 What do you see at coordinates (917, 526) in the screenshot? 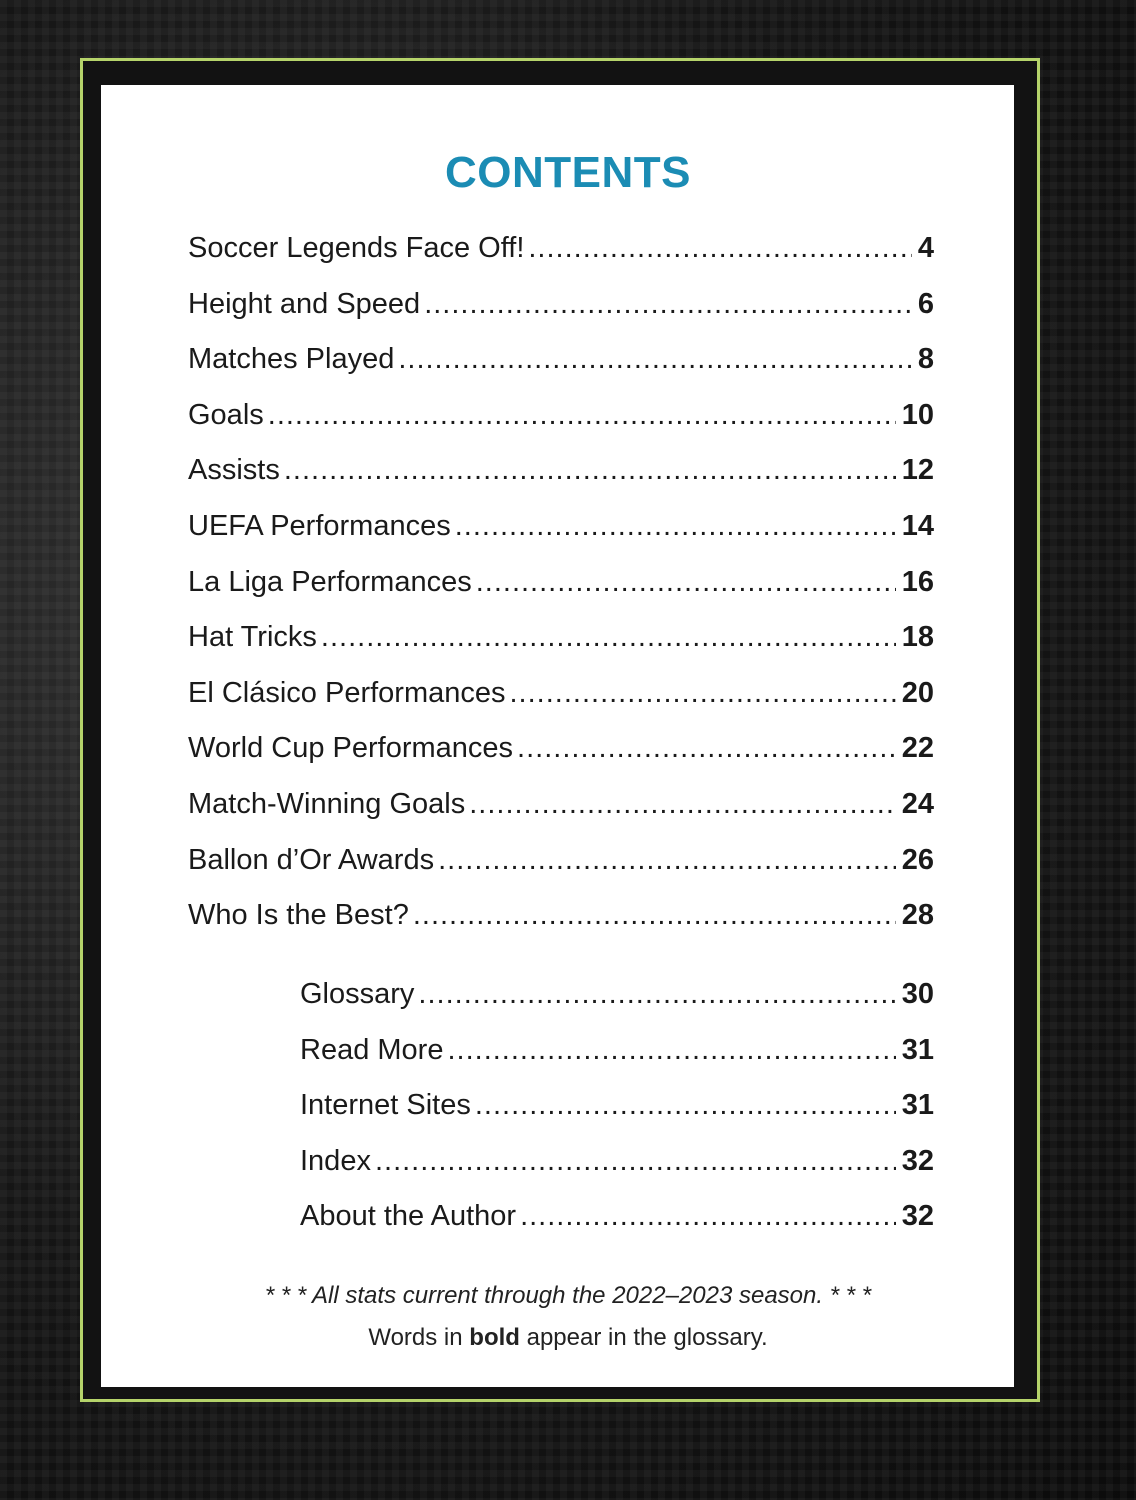
I see `entry-page: 14` at bounding box center [917, 526].